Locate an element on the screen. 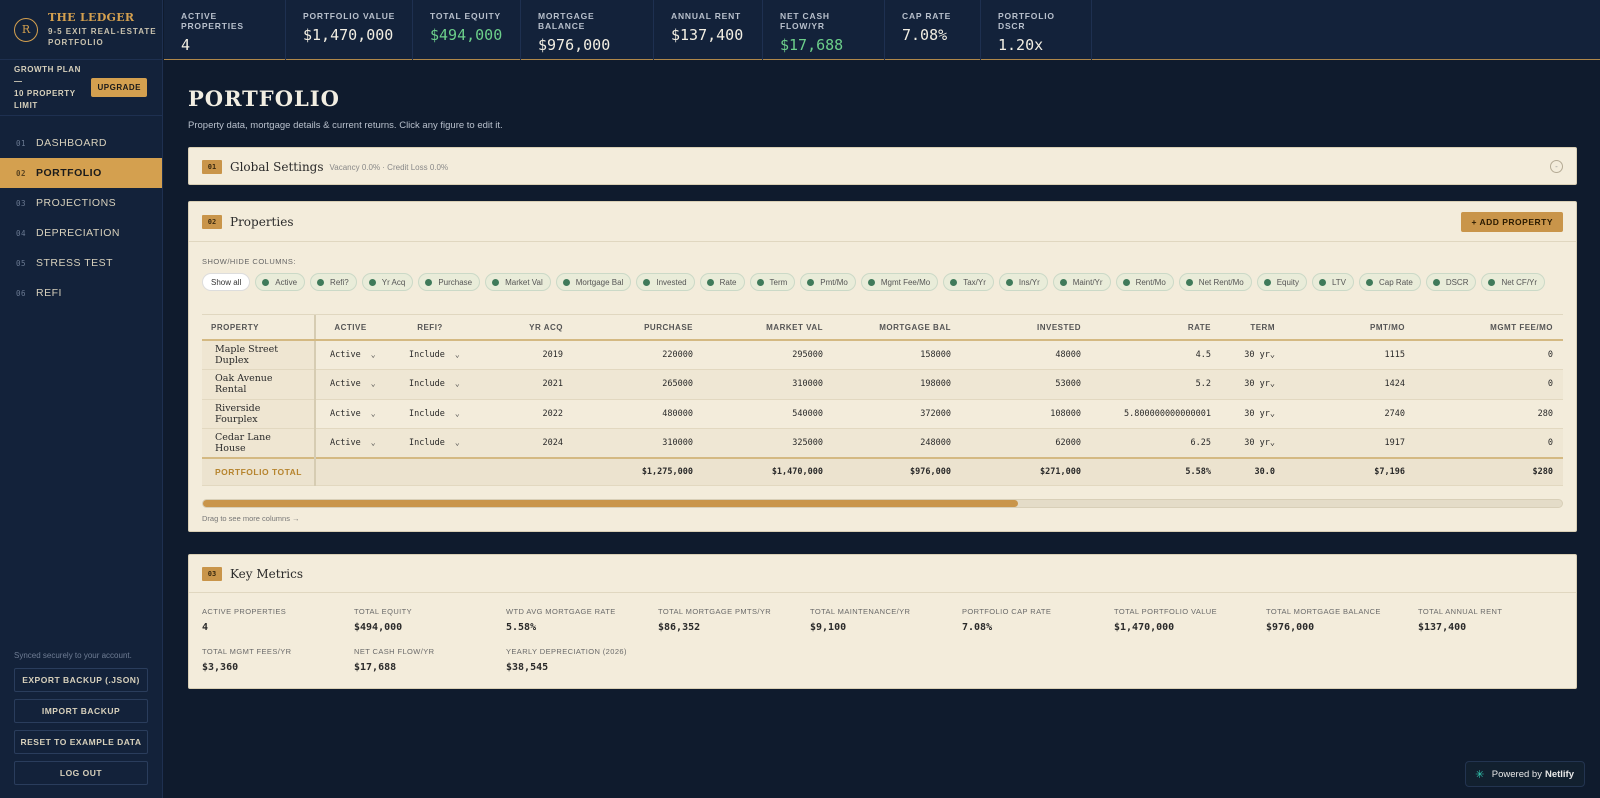 This screenshot has width=1600, height=798. rate-cell: 5.800000000000001 is located at coordinates (1156, 414).